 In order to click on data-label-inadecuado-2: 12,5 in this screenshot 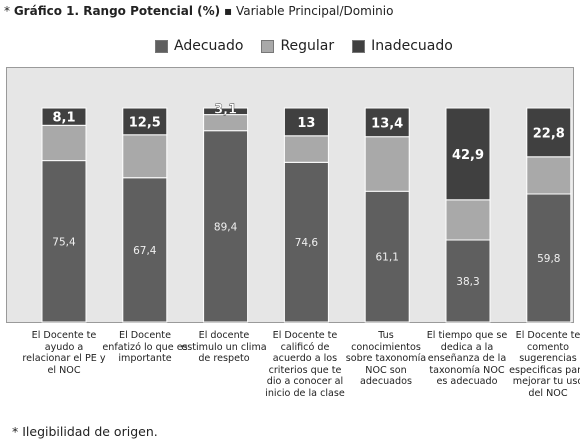, I will do `click(145, 122)`.